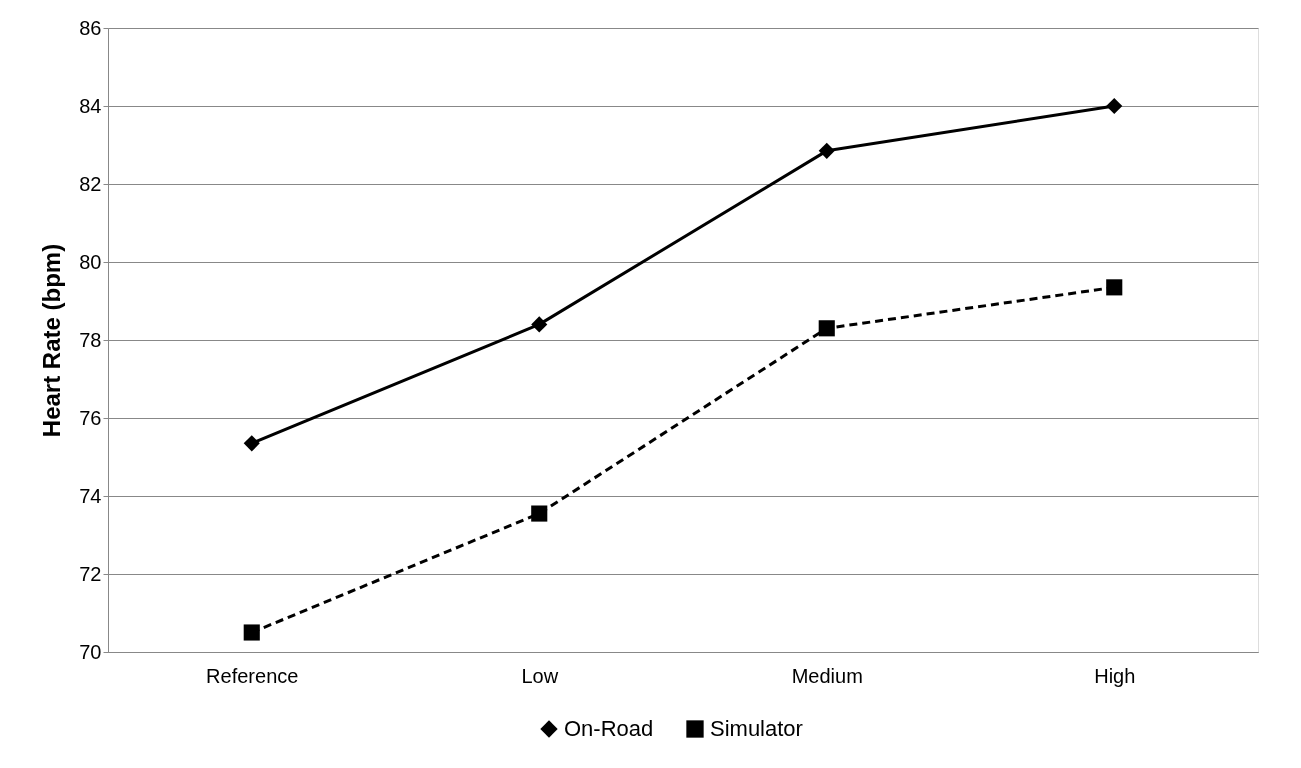 The image size is (1301, 768). Describe the element at coordinates (90, 651) in the screenshot. I see `y-tick-label: 70` at that location.